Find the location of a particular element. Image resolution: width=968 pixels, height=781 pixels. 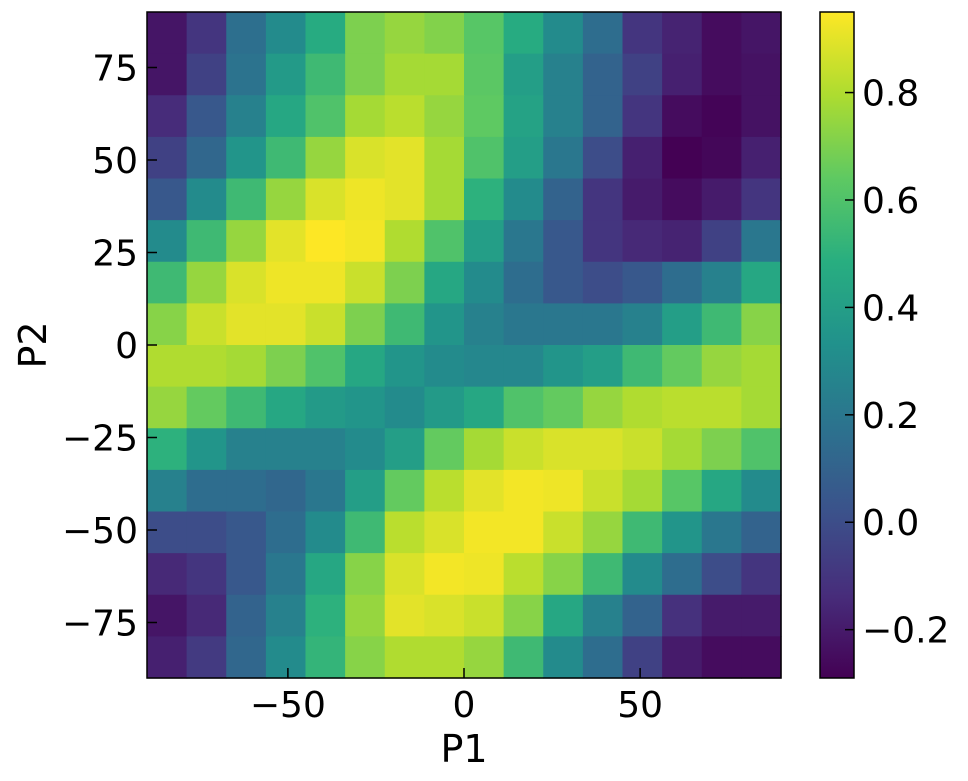

colorbar-tick-label: 0.8 is located at coordinates (890, 94).